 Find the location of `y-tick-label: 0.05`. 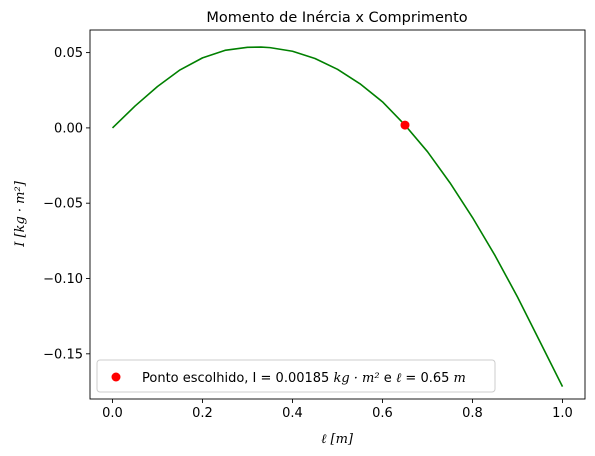

y-tick-label: 0.05 is located at coordinates (68, 53).